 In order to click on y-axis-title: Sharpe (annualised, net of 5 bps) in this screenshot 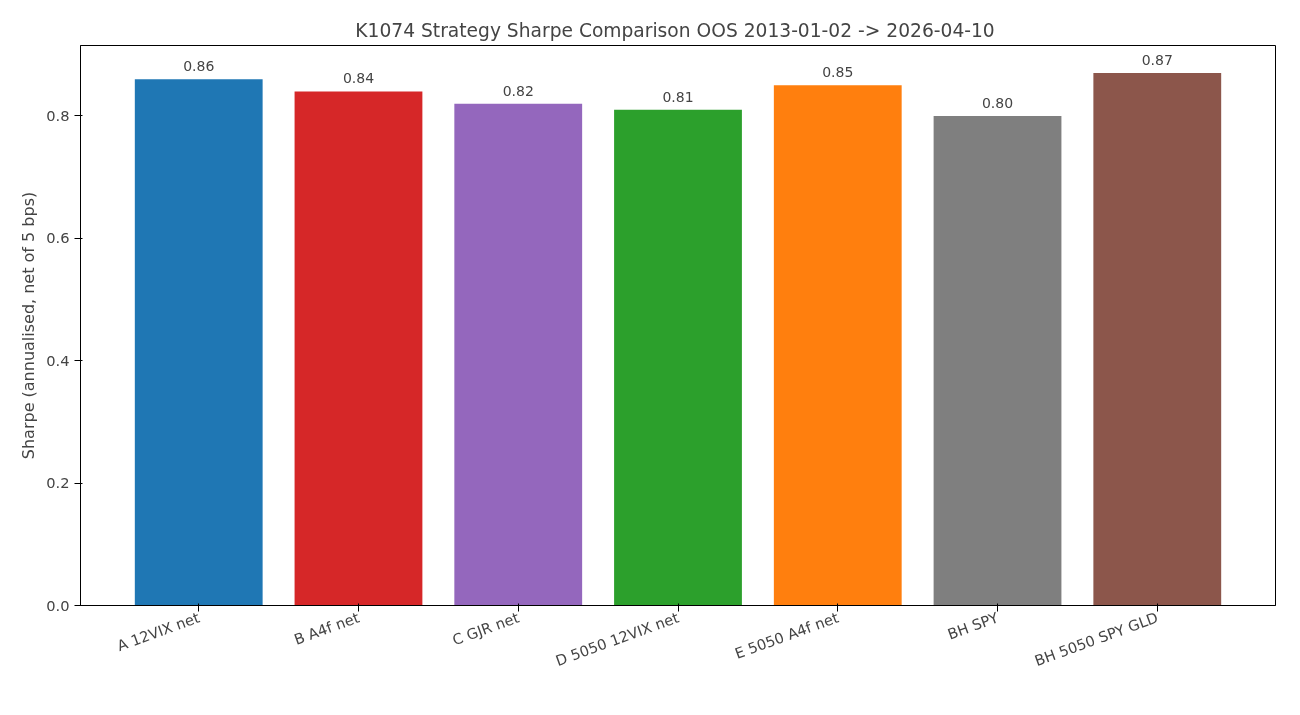, I will do `click(29, 325)`.